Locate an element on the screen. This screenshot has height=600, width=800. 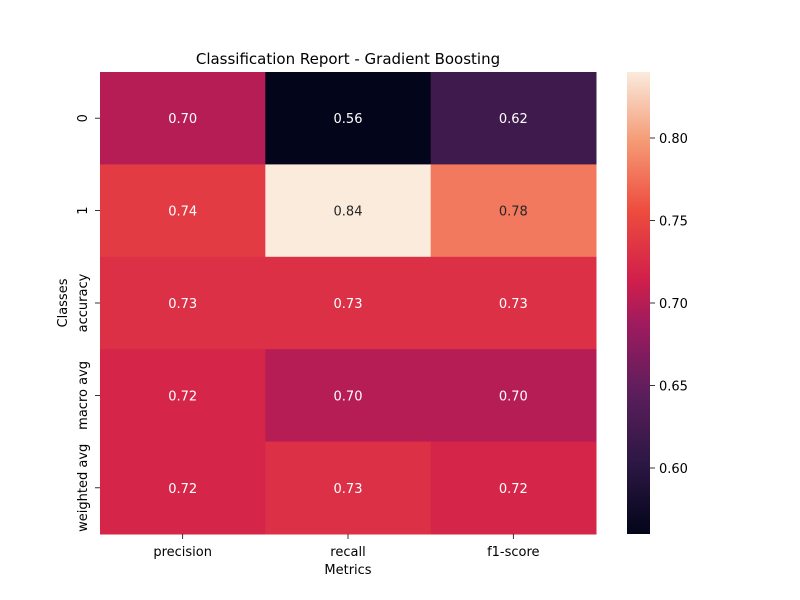
y-tick-label: weighted avg is located at coordinates (83, 488).